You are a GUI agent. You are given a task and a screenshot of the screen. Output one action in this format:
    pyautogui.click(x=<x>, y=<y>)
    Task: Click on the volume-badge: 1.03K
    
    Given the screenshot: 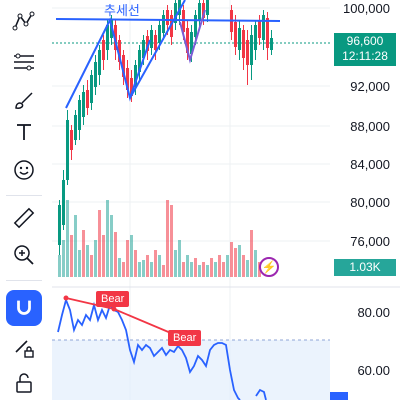 What is the action you would take?
    pyautogui.click(x=365, y=267)
    